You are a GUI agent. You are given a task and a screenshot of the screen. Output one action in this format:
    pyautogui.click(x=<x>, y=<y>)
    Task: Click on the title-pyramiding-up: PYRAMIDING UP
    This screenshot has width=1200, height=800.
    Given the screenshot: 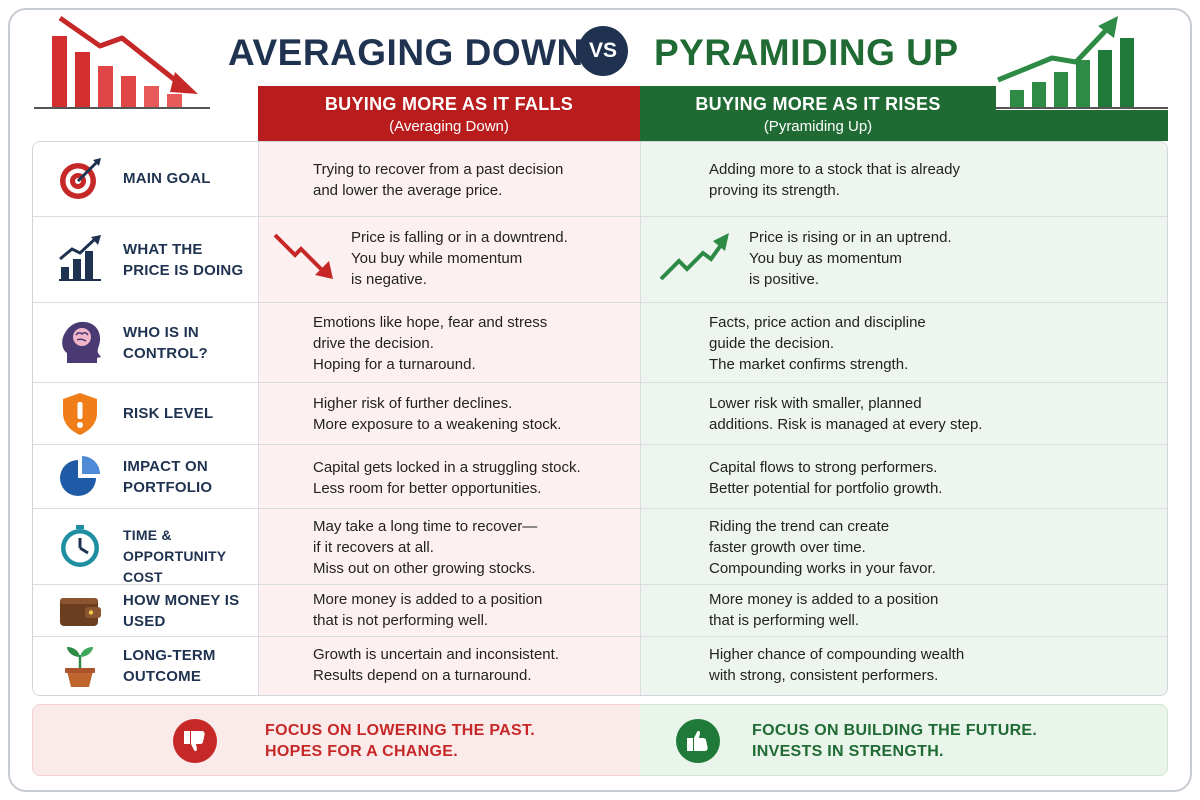 What is the action you would take?
    pyautogui.click(x=806, y=52)
    